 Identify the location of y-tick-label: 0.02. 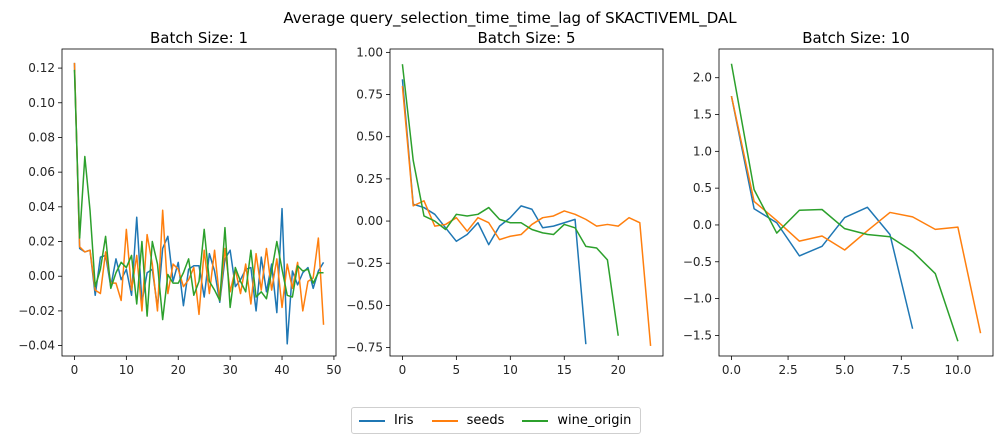
(41, 242).